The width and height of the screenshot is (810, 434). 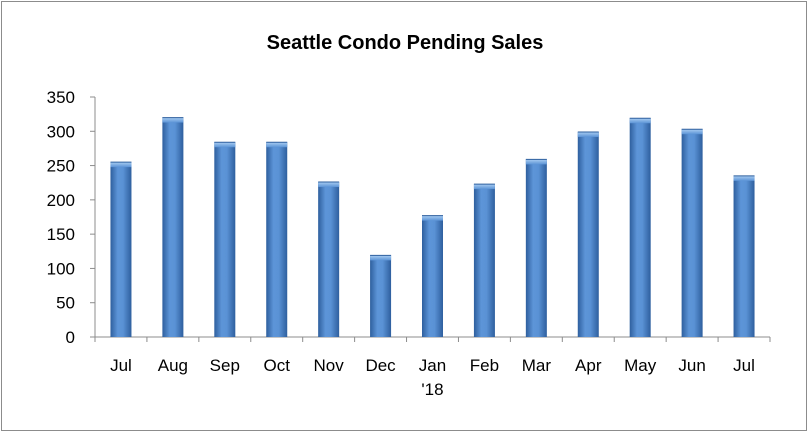 I want to click on x-tick-label: Sep, so click(x=225, y=365).